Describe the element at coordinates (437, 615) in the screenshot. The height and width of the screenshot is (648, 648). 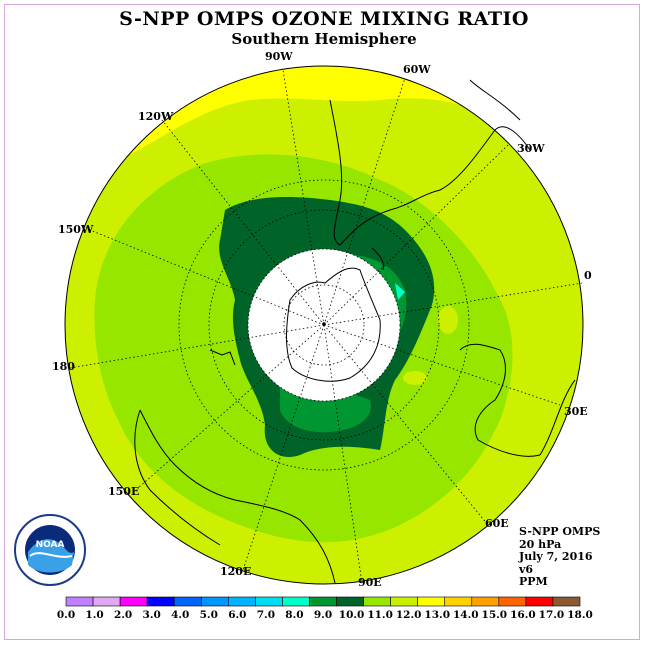
I see `colorbar-tick-label: 13.0` at that location.